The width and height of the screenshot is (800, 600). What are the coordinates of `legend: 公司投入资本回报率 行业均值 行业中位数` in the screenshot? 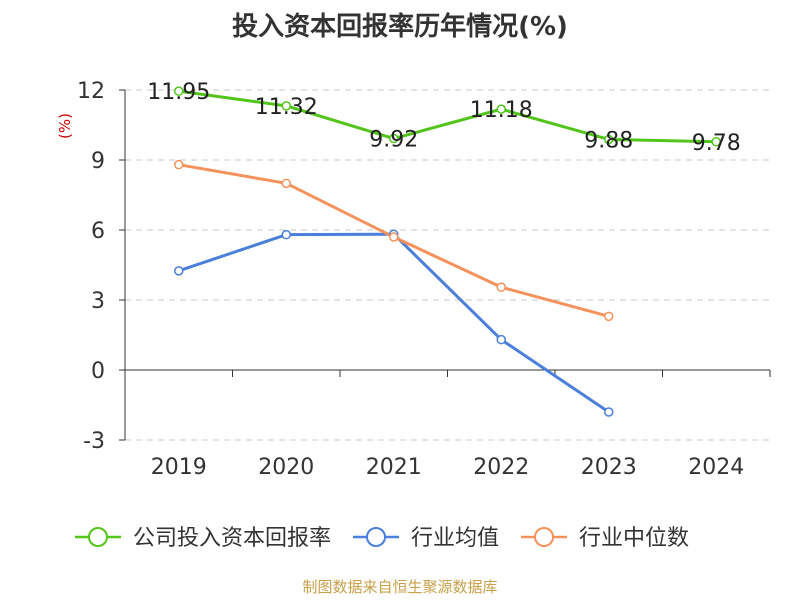 It's located at (382, 538).